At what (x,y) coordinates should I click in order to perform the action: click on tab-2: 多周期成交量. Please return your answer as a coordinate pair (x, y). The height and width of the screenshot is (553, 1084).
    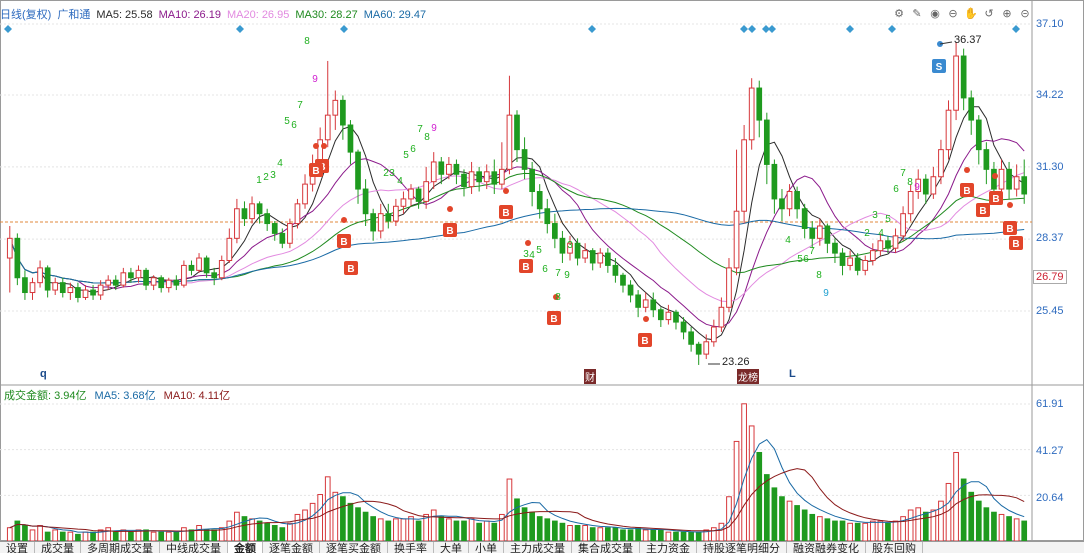
    Looking at the image, I should click on (120, 547).